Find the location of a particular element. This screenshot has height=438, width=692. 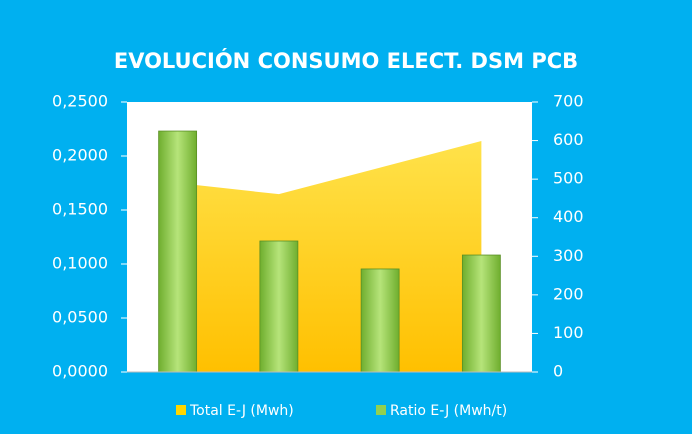

y-tick-label: 0,0500 is located at coordinates (80, 317).